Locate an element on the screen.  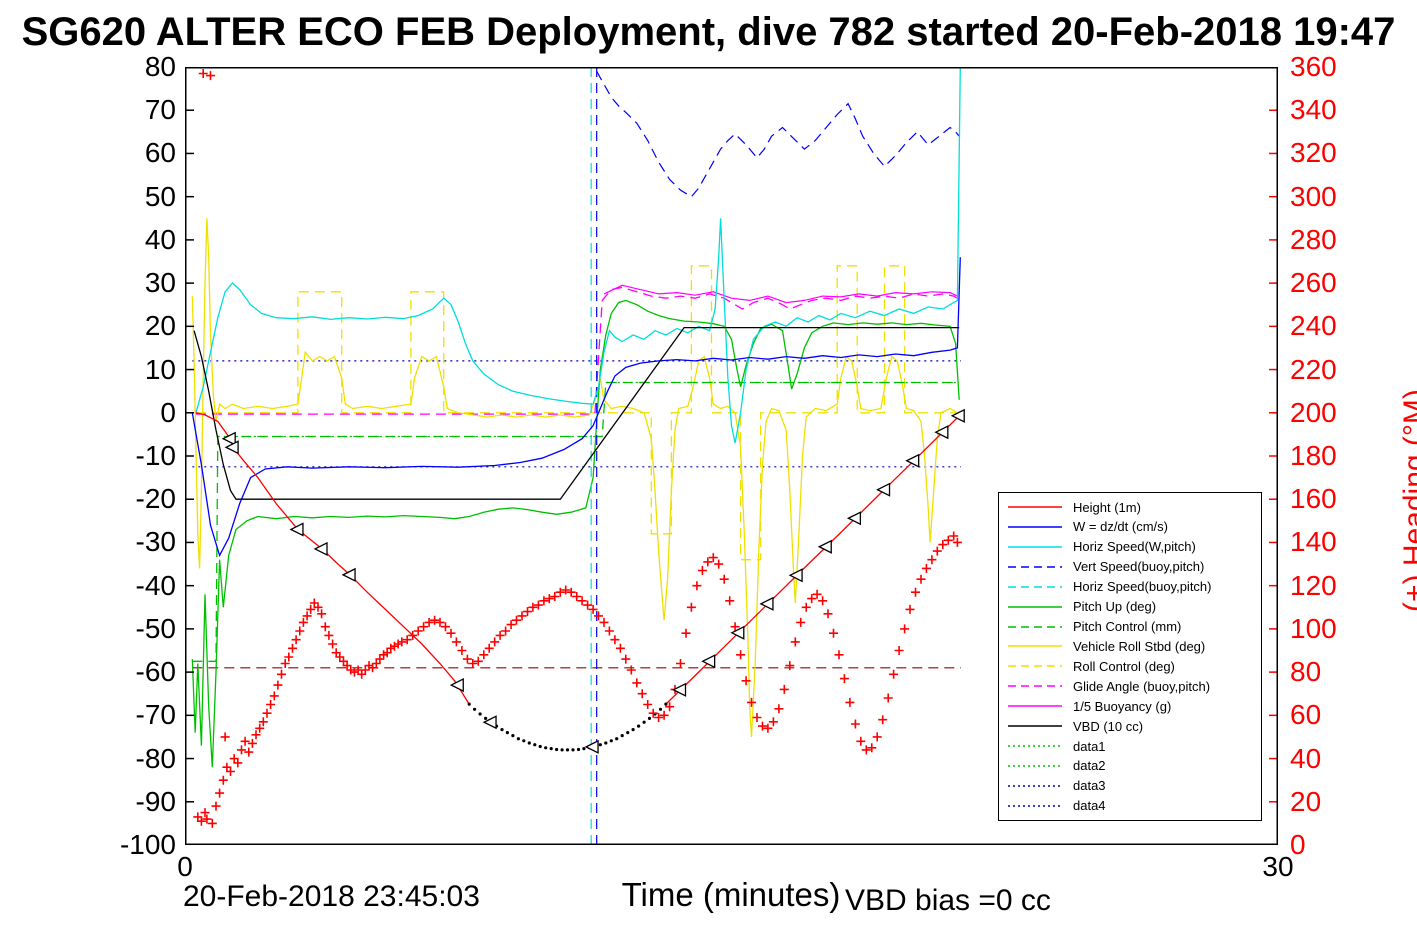
left-tick-label: -80 is located at coordinates (155, 758).